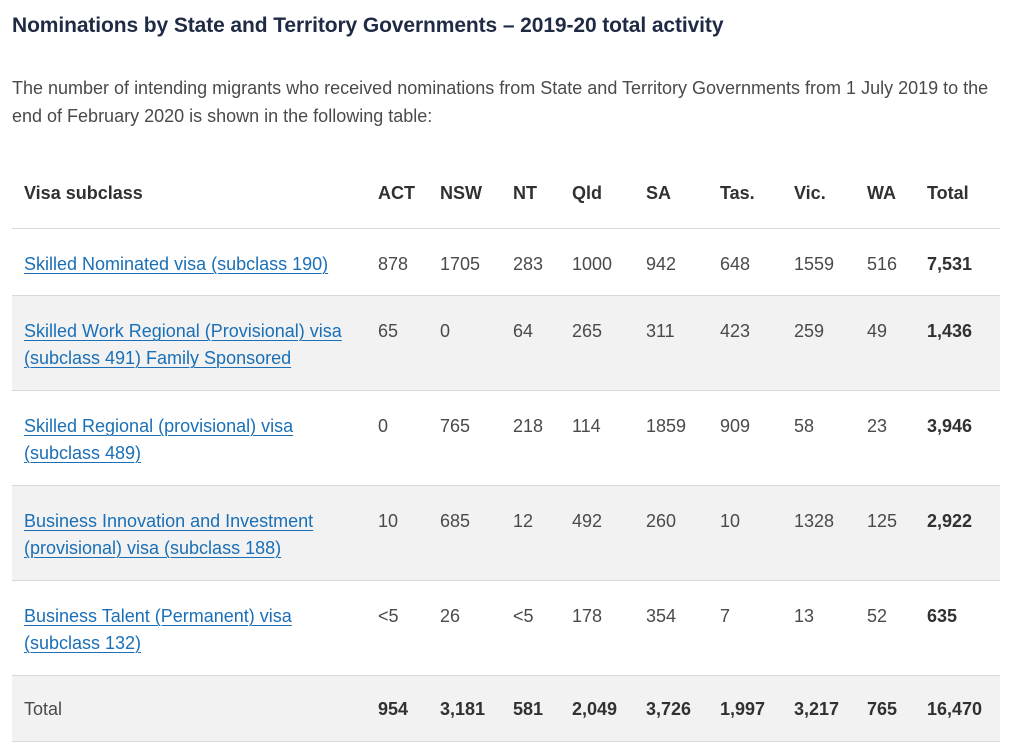  I want to click on value-cell: 685, so click(464, 533).